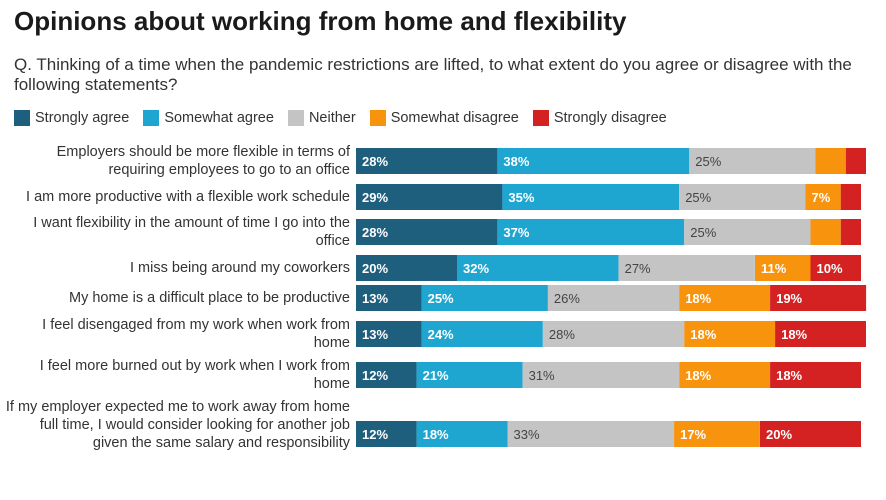 Image resolution: width=886 pixels, height=500 pixels. Describe the element at coordinates (830, 268) in the screenshot. I see `data-label: 10%` at that location.